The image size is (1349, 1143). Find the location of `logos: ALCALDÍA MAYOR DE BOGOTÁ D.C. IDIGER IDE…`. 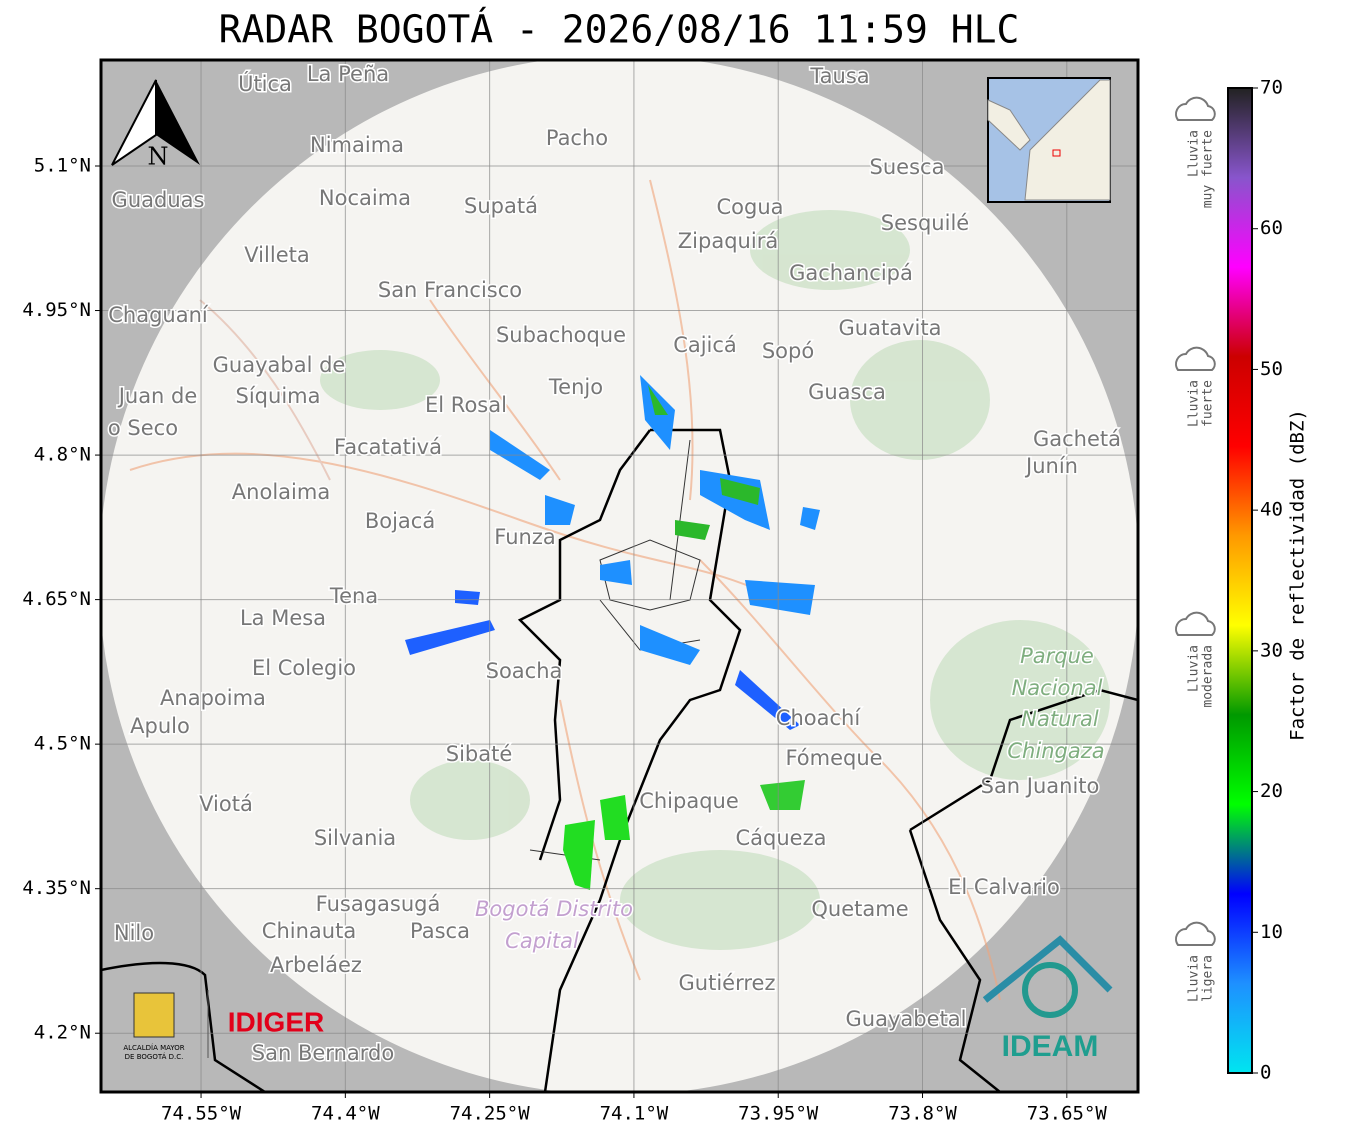

logos: ALCALDÍA MAYOR DE BOGOTÁ D.C. IDIGER IDE… is located at coordinates (618, 999).